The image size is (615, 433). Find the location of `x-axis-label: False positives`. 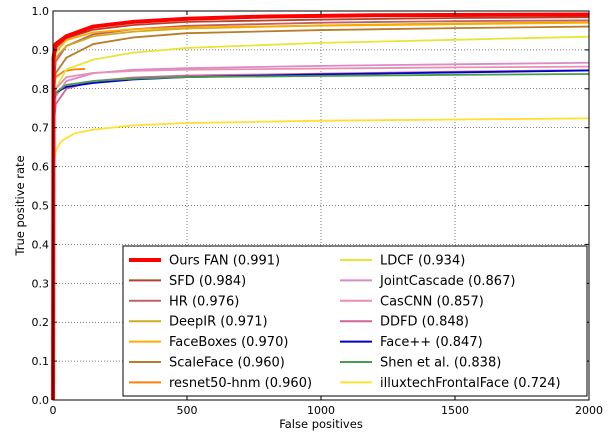

x-axis-label: False positives is located at coordinates (321, 424).